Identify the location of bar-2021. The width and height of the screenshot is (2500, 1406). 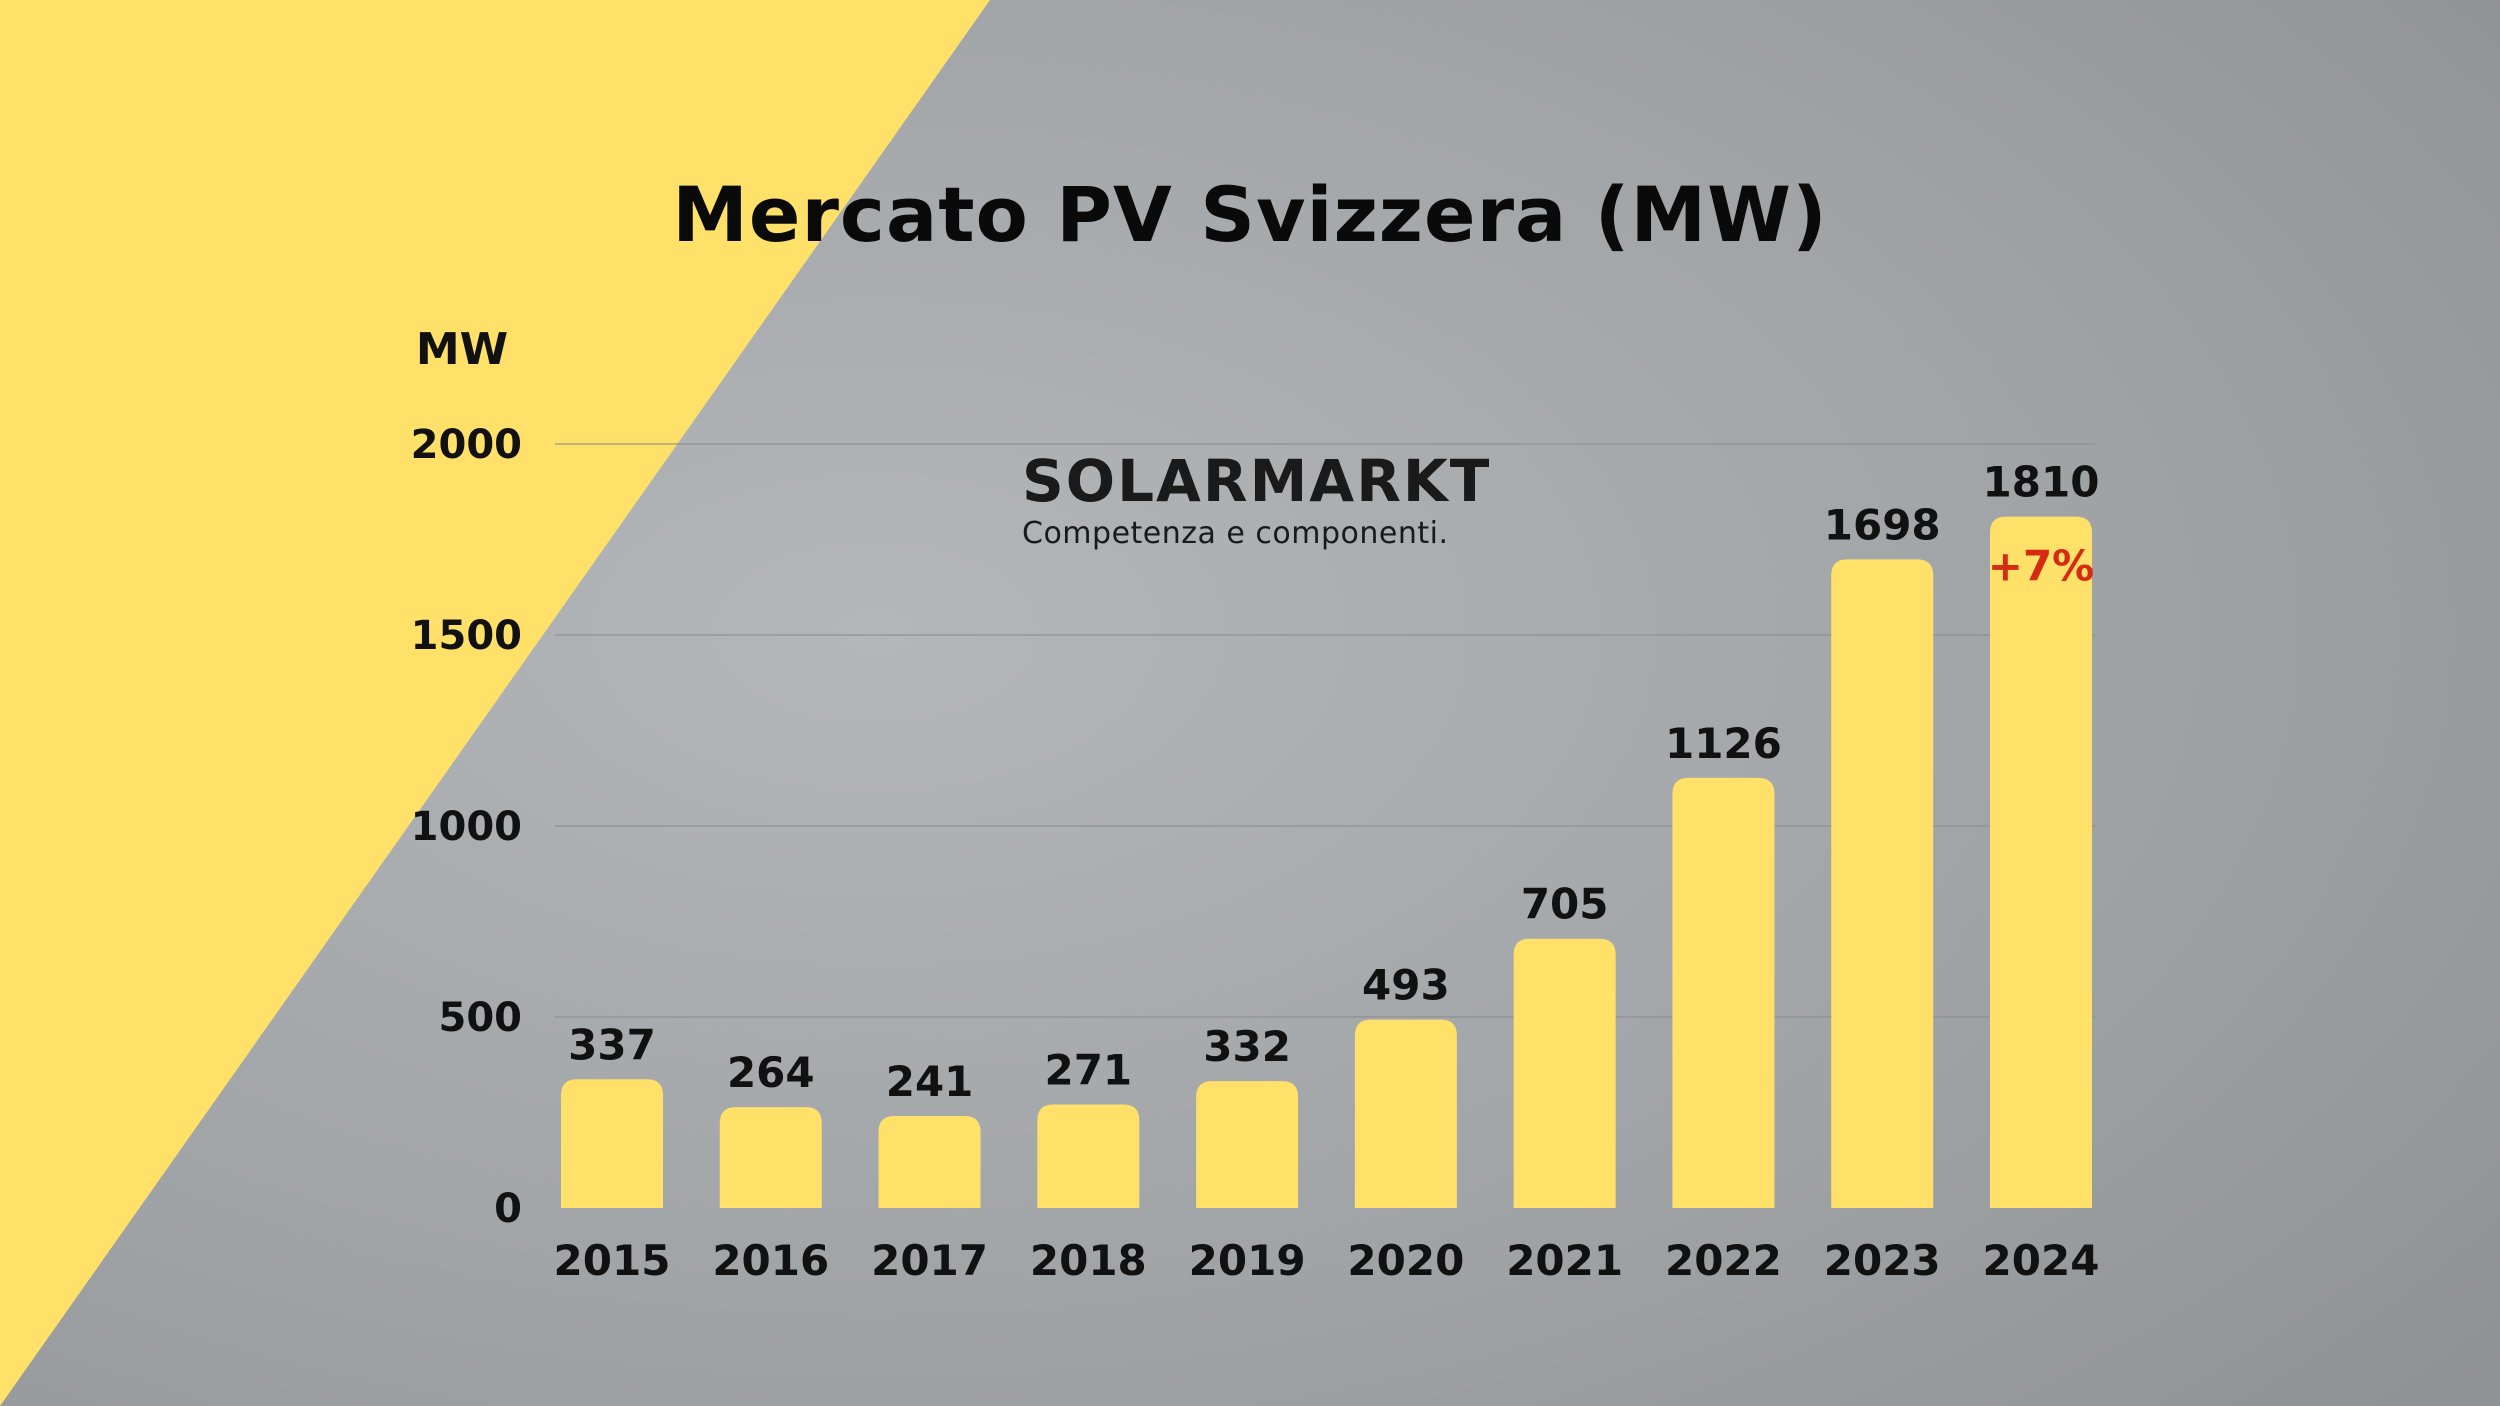
(1564, 1073).